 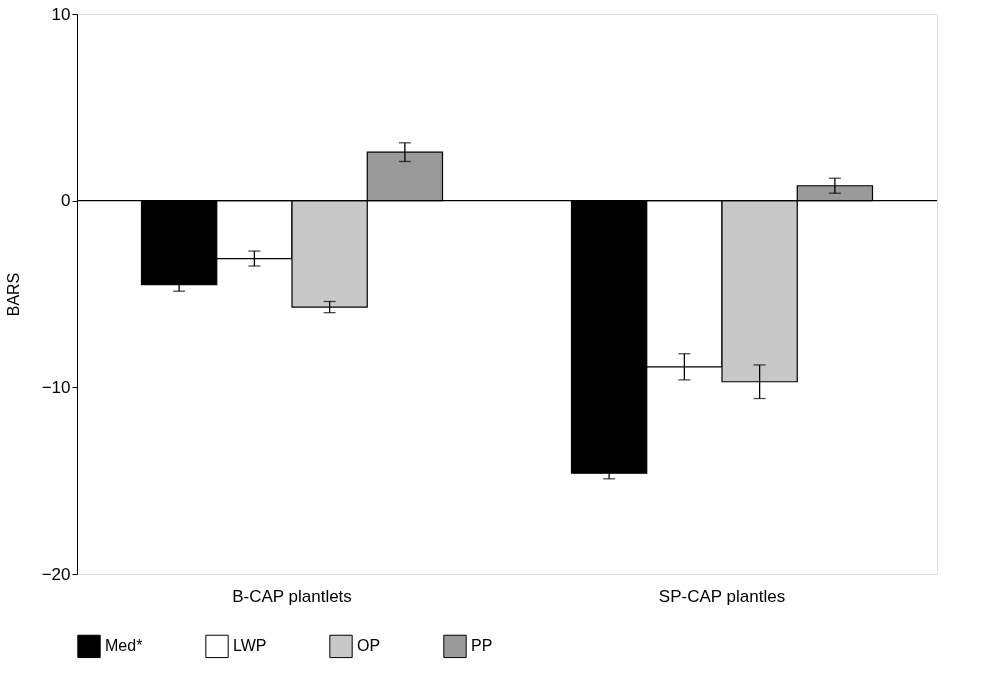 I want to click on y-axis-title: BARS, so click(x=13, y=294).